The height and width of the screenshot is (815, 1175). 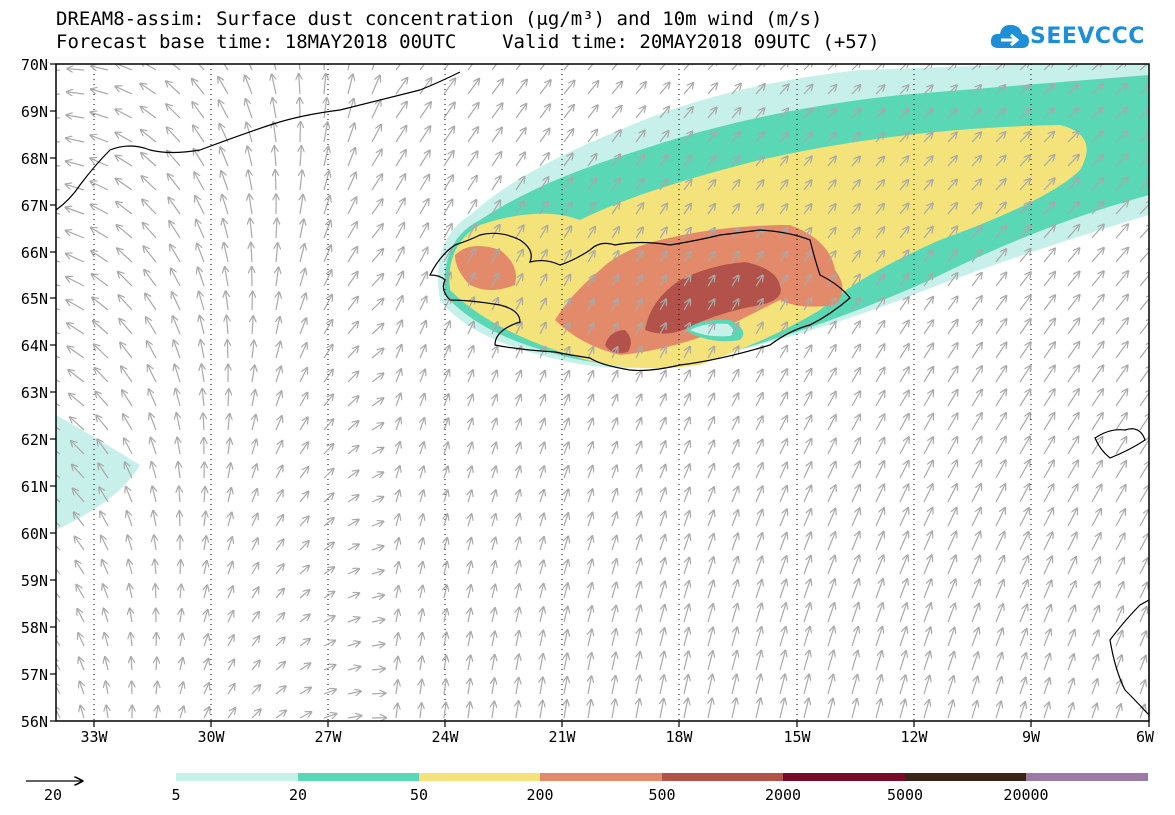 I want to click on logo-text: SEEVCCC, so click(x=1087, y=36).